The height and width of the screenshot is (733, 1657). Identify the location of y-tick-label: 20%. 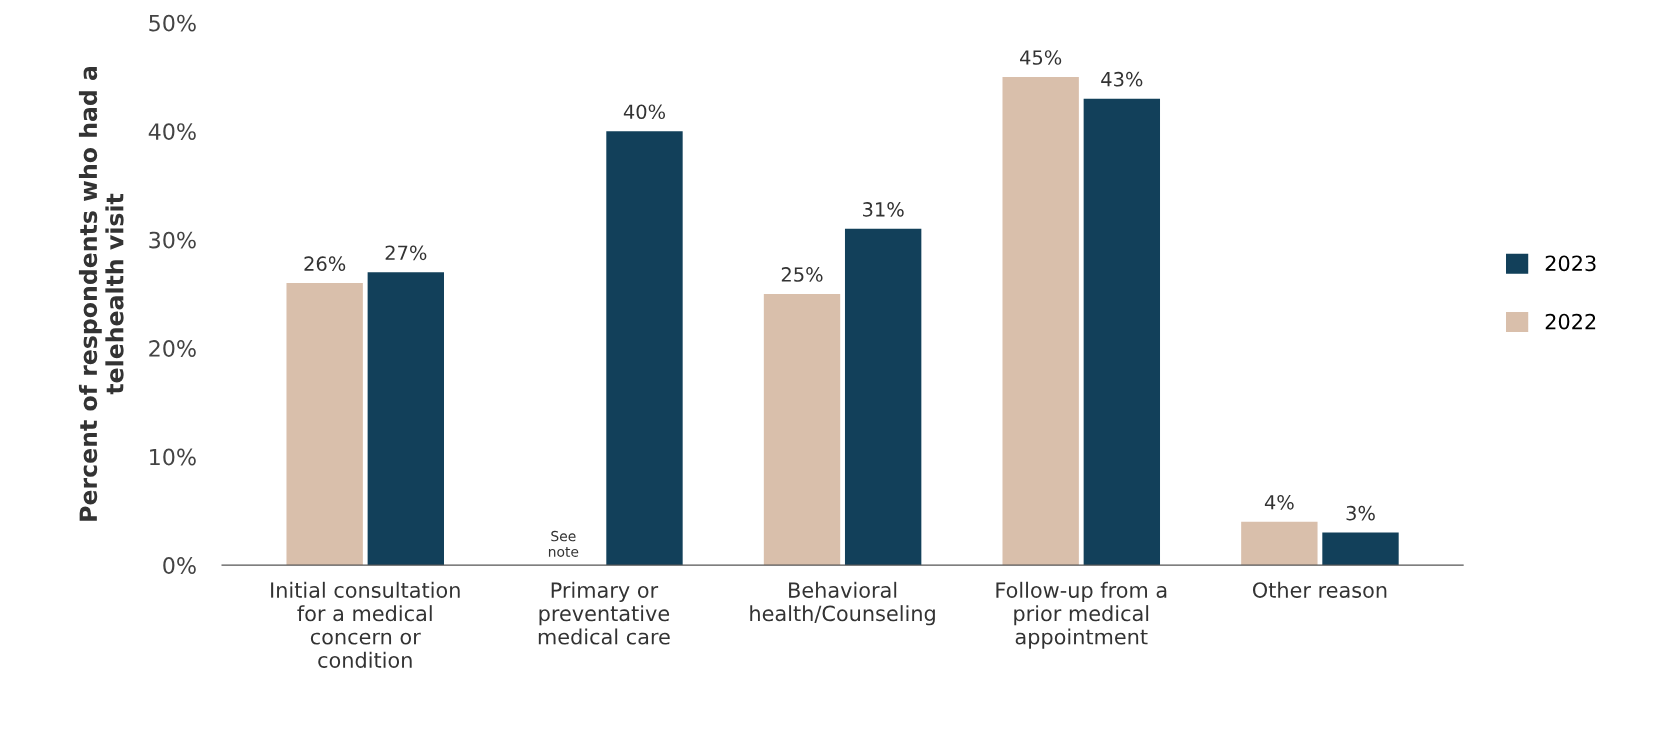
(172, 348).